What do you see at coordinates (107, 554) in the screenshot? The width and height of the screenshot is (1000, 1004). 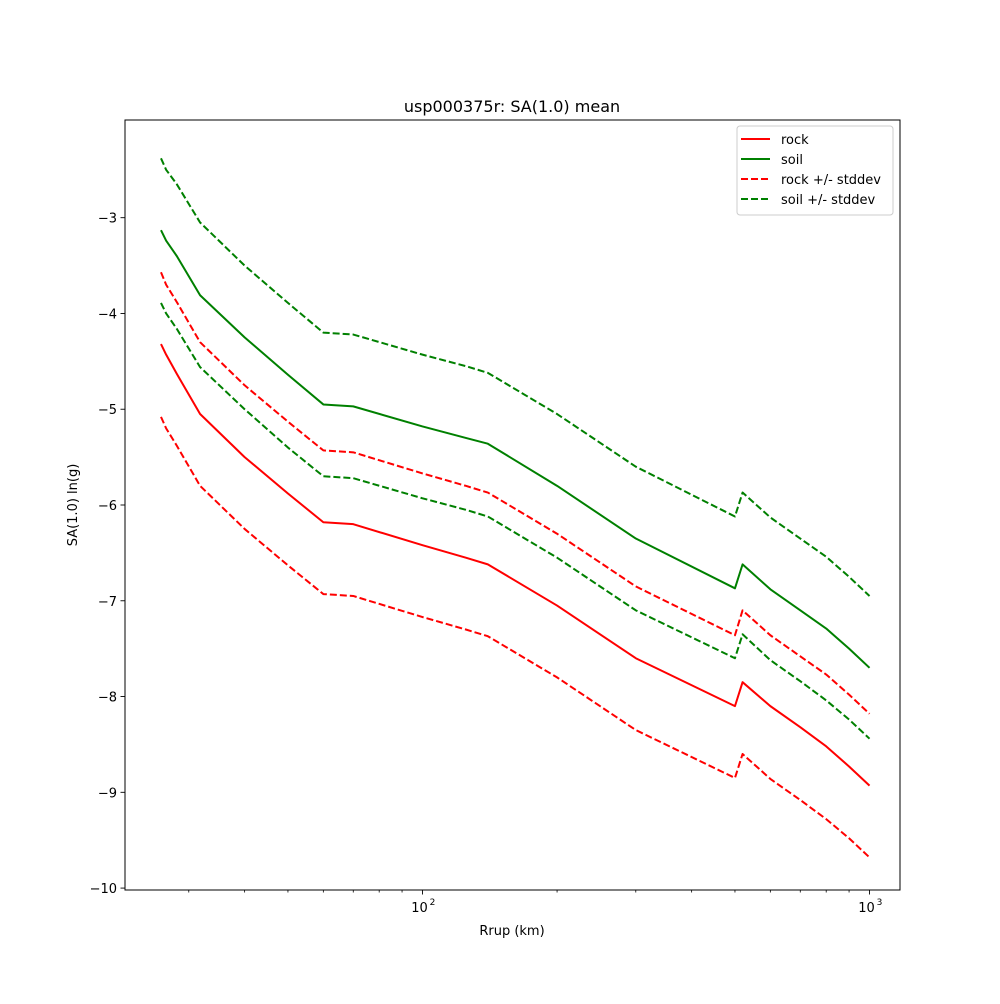 I see `y-axis: −10 −9 −8 −7 −6 −5 −4 −3` at bounding box center [107, 554].